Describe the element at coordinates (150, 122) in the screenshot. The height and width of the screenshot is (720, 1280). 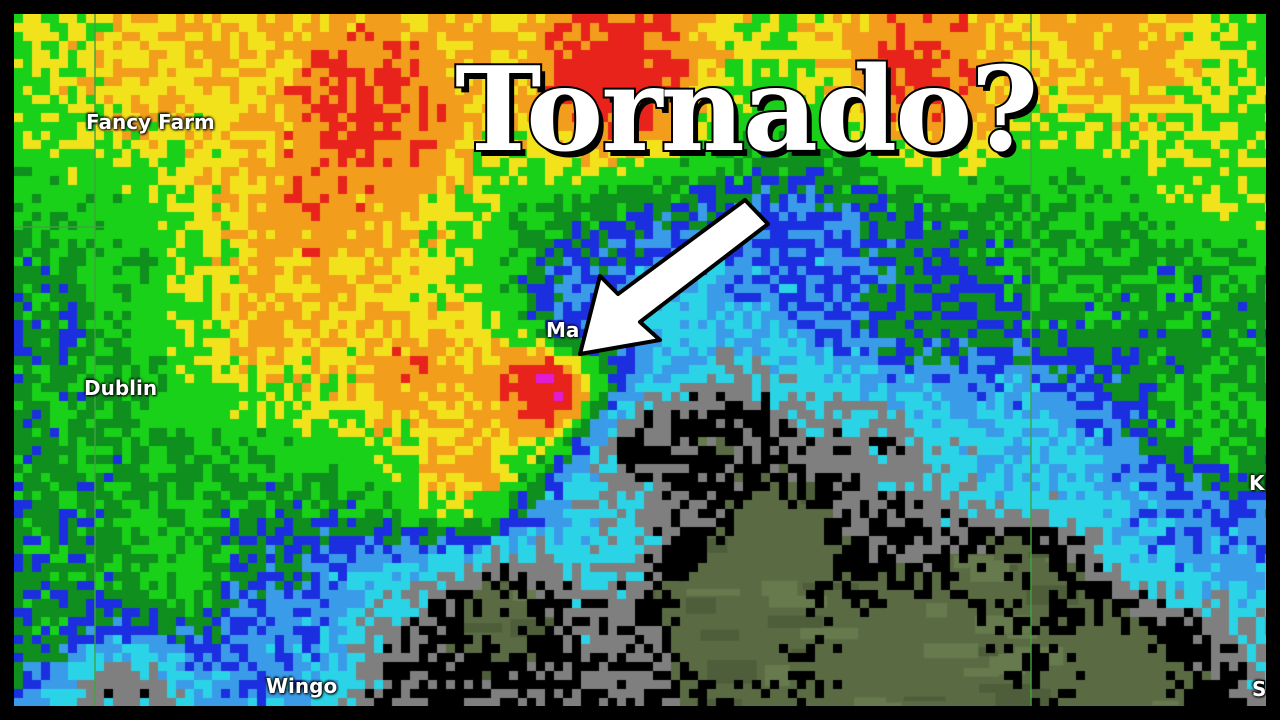
I see `place-label-fancy-farm: Fancy Farm` at that location.